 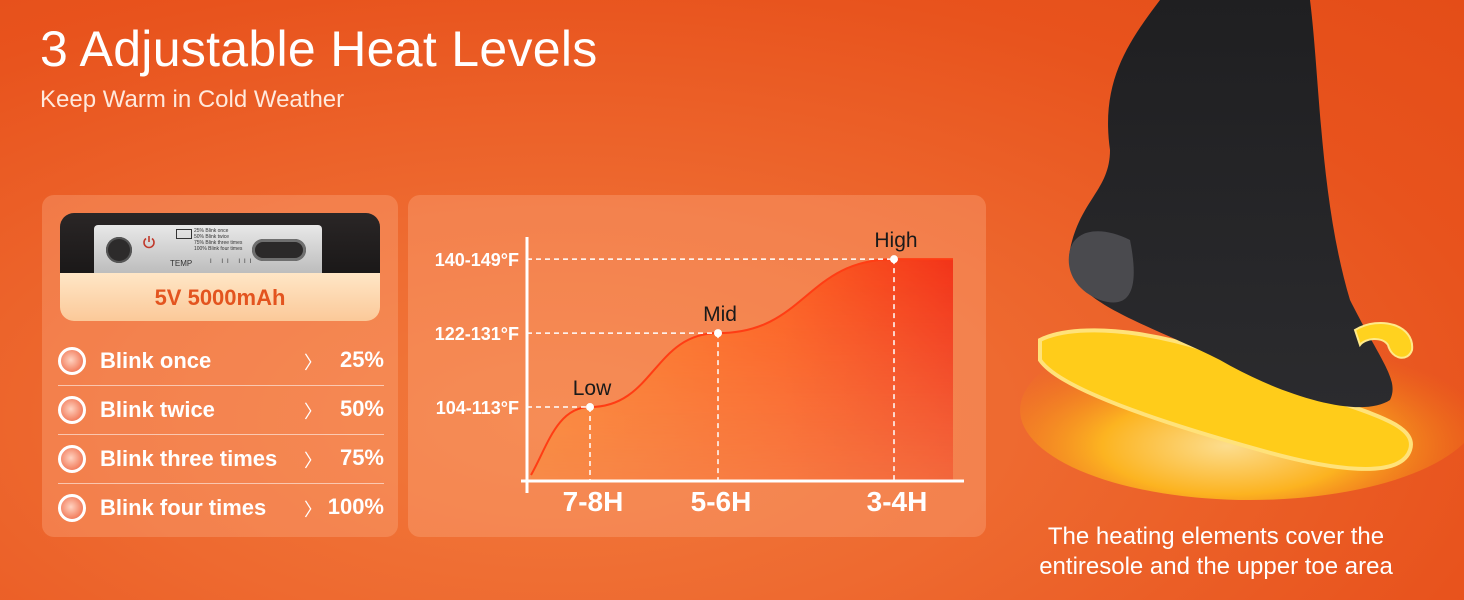 What do you see at coordinates (477, 260) in the screenshot?
I see `y-tick-label: 140-149°F` at bounding box center [477, 260].